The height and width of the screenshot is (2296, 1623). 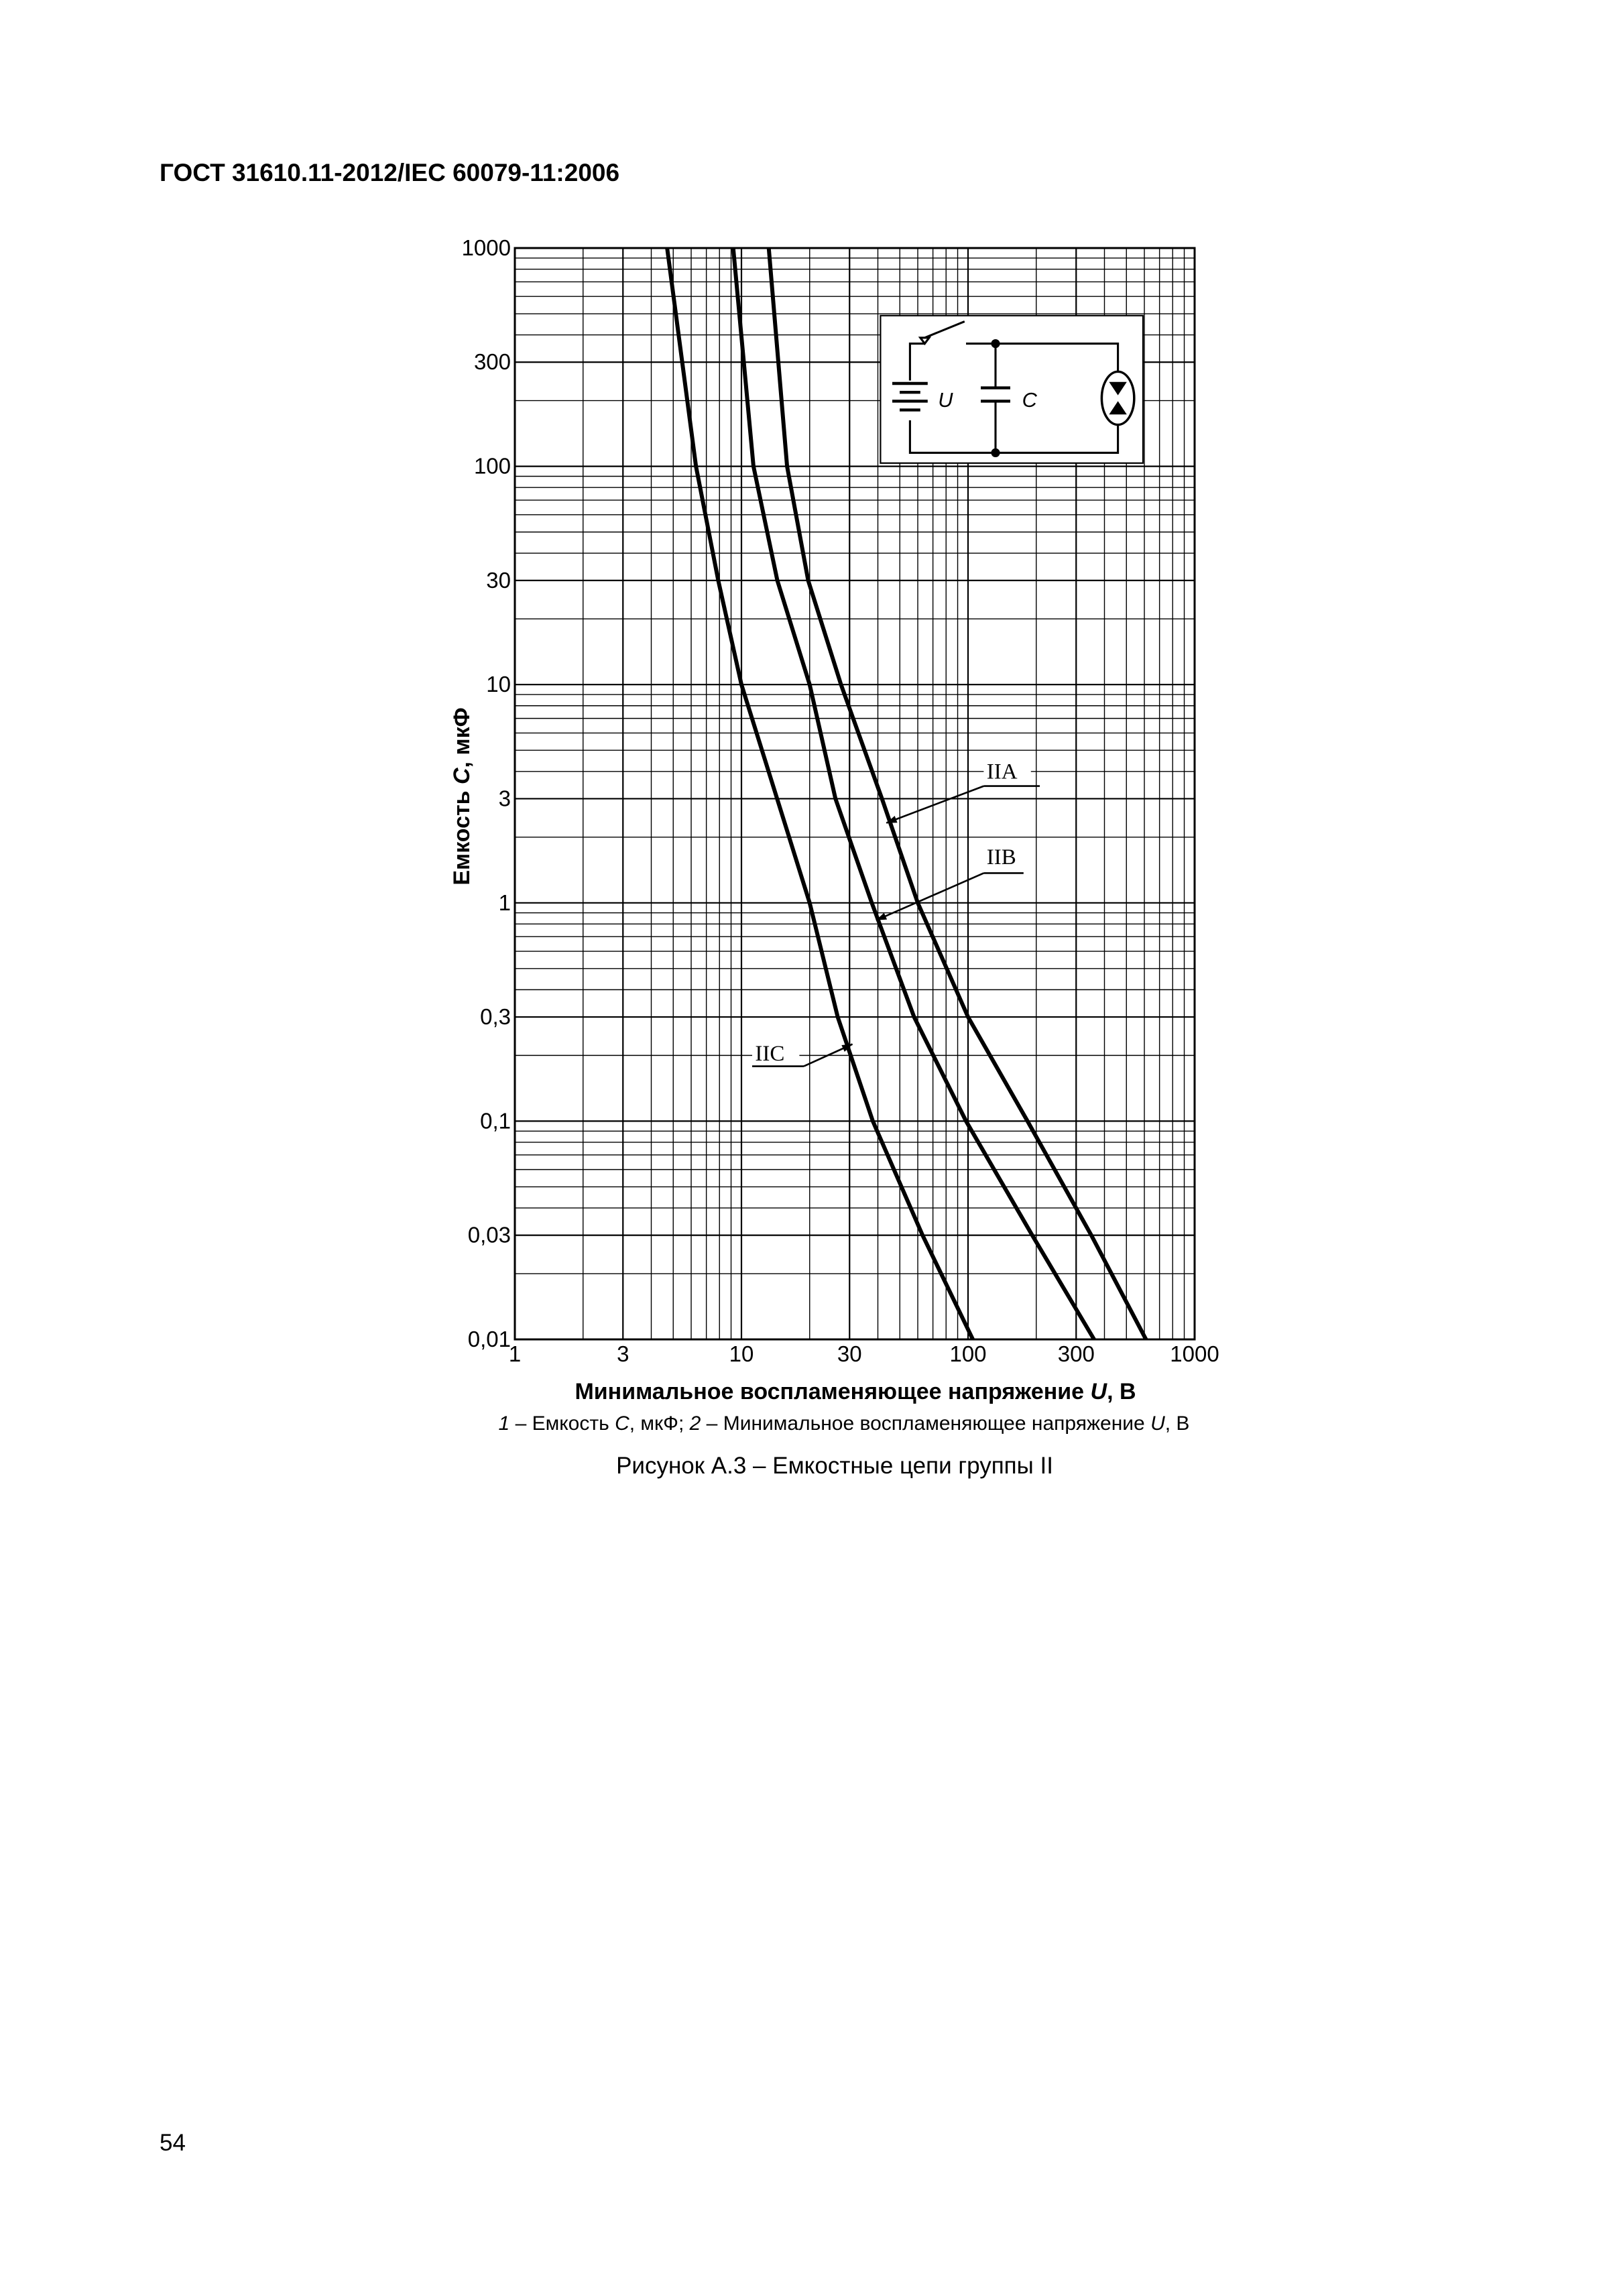 I want to click on y-tick-label: 0,01, so click(x=489, y=1339).